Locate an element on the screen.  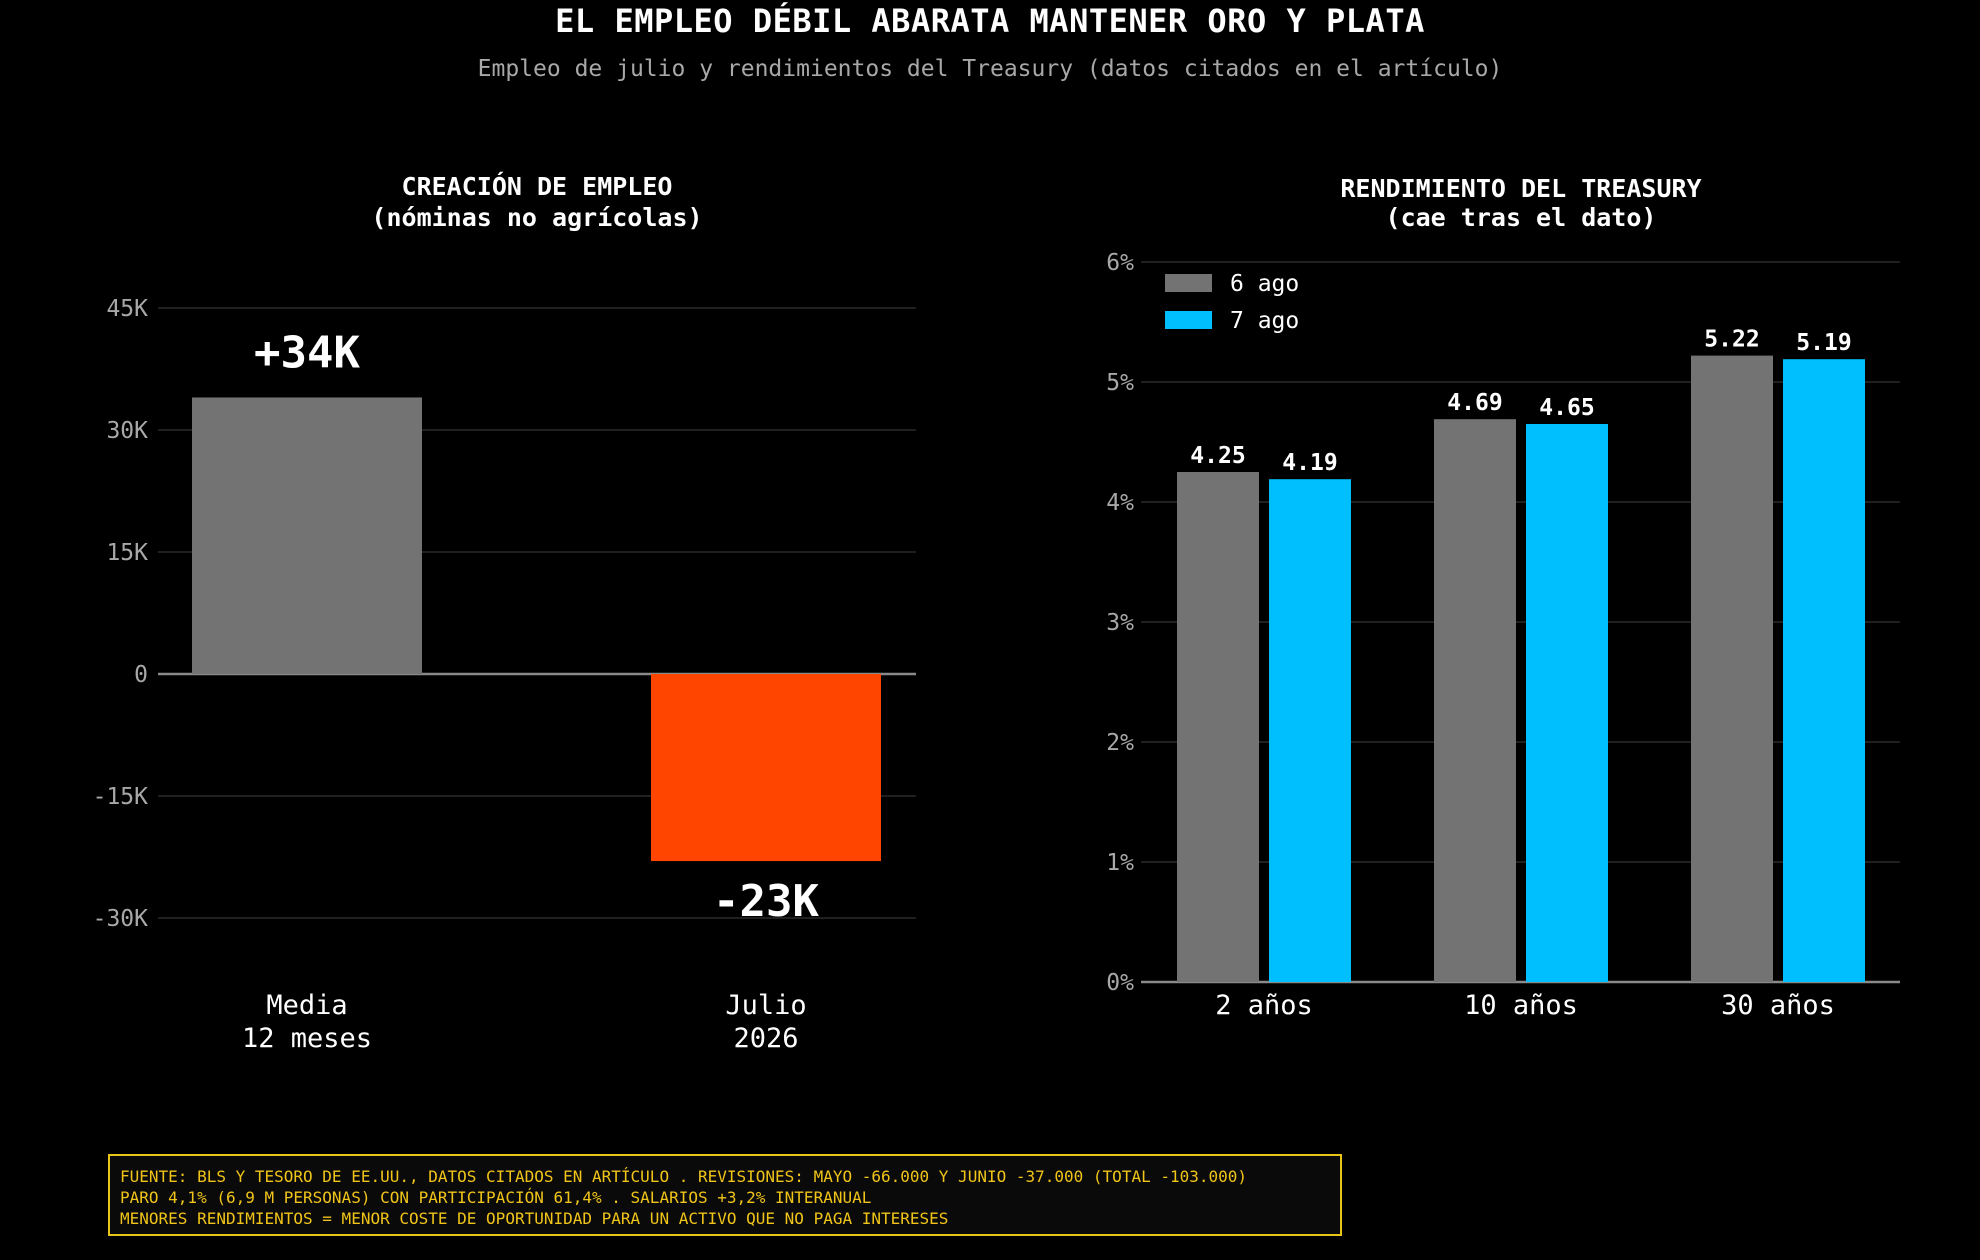
y-tick-label: 0% is located at coordinates (1120, 983).